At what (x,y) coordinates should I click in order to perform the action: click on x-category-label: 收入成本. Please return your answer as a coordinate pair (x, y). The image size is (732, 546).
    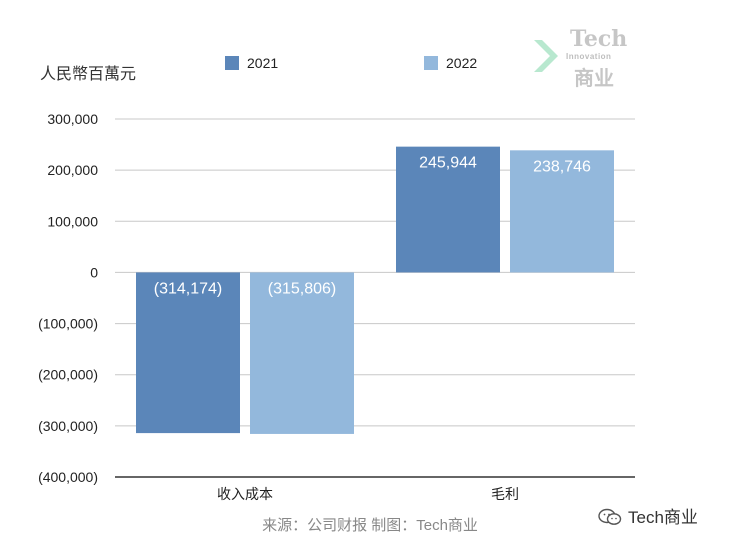
    Looking at the image, I should click on (245, 495).